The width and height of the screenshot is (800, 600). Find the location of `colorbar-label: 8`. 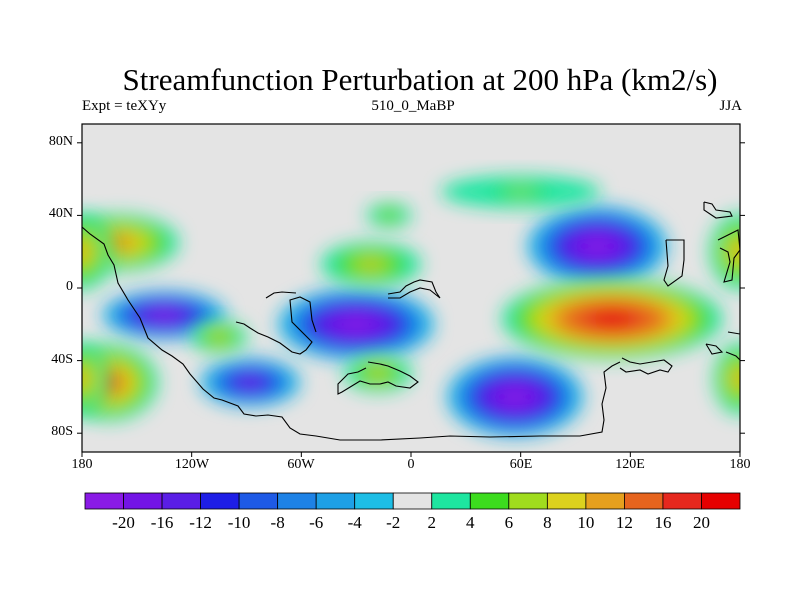

colorbar-label: 8 is located at coordinates (547, 522).